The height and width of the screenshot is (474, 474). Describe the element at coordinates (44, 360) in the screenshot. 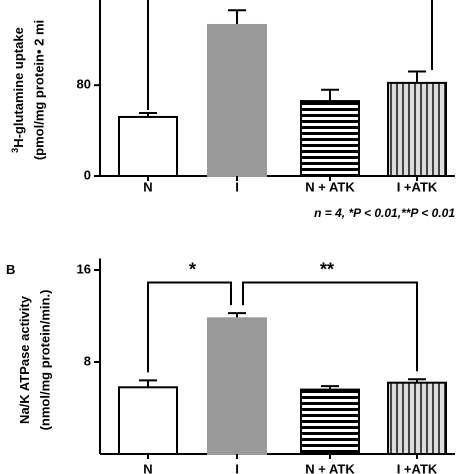

I see `y-axis-label-units: (nmol/mg protein/min.)` at that location.